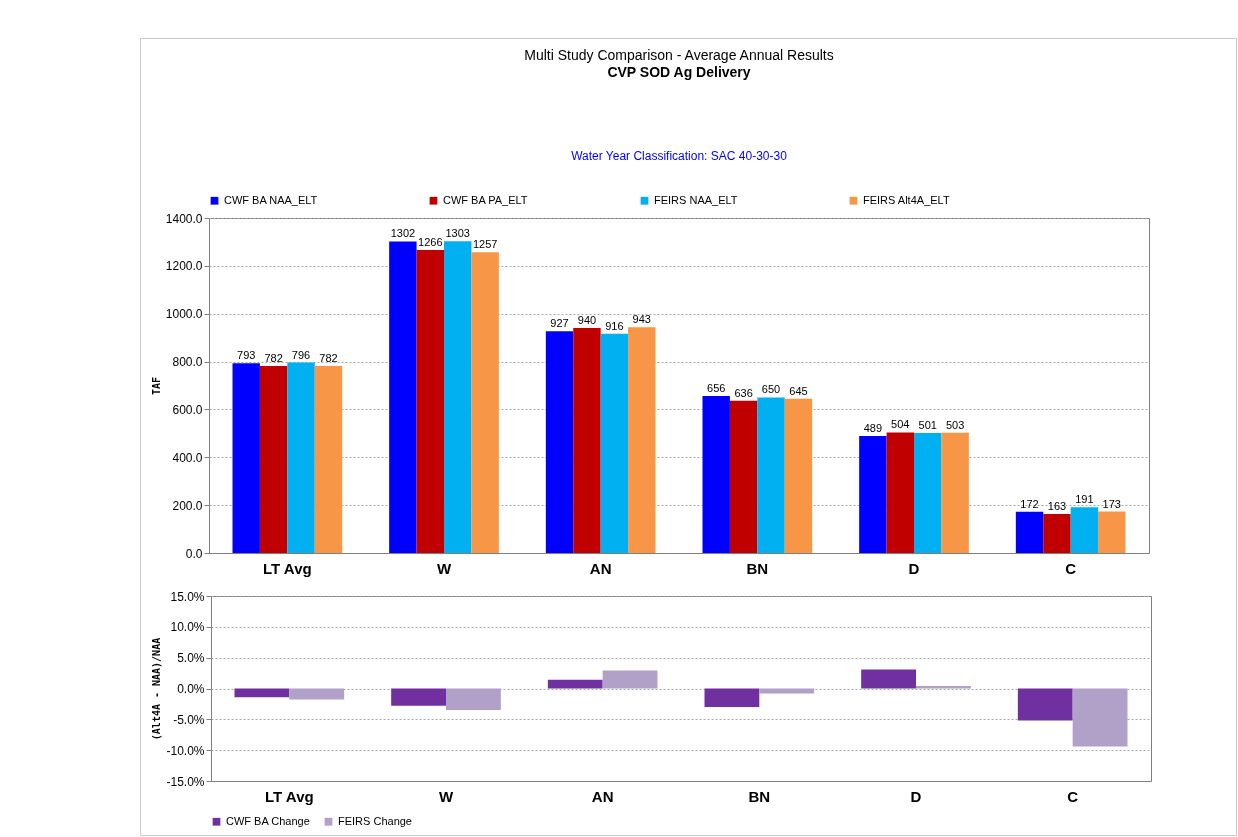  Describe the element at coordinates (1111, 503) in the screenshot. I see `data-label: 173` at that location.